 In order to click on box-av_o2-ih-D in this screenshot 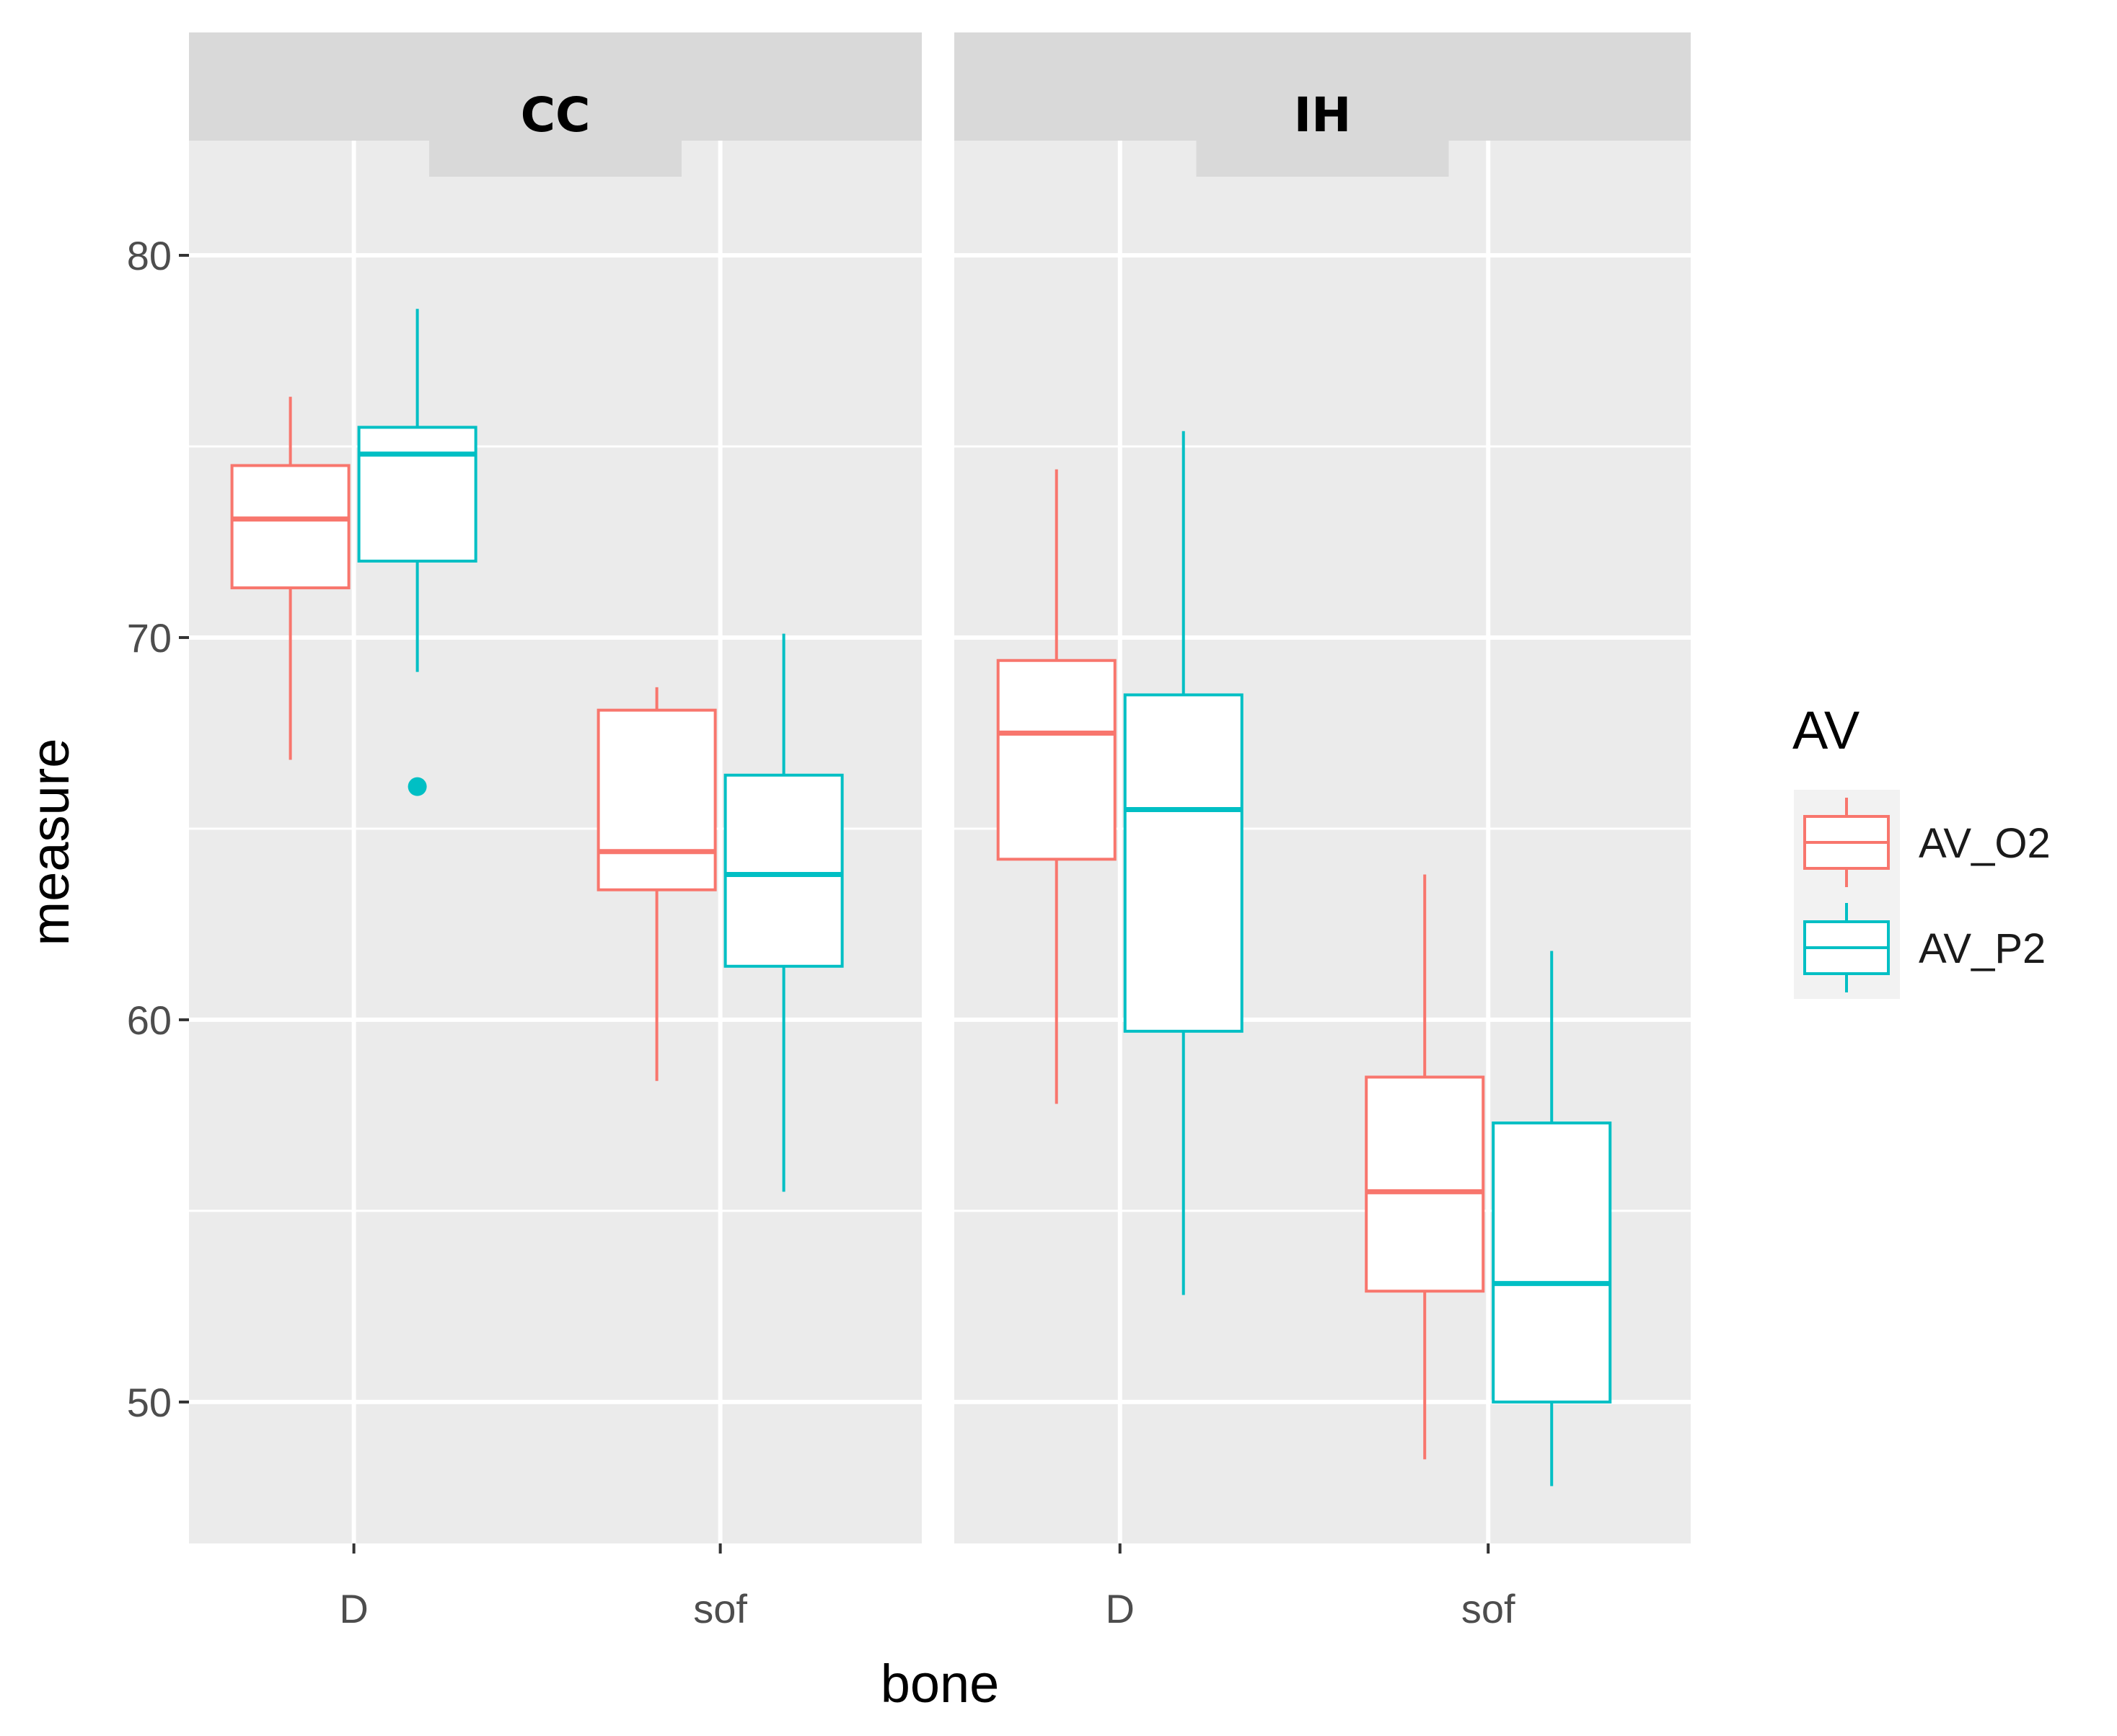, I will do `click(1057, 786)`.